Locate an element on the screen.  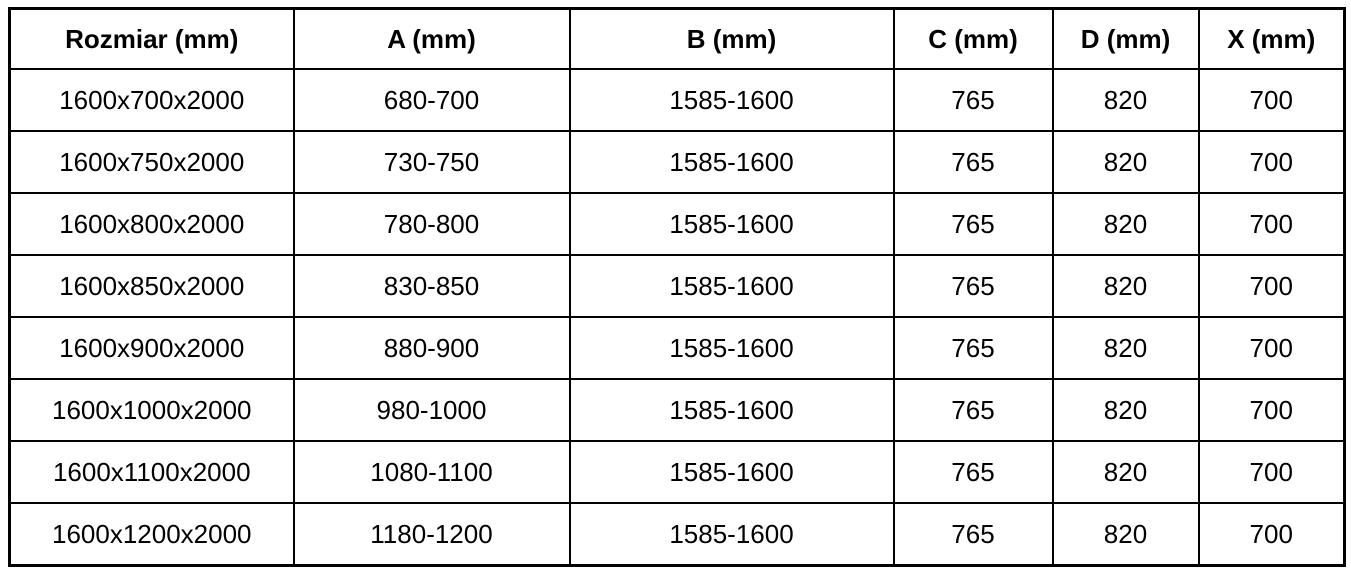
table-row: 1600x1000x2000 980-1000 1585-1600 765 820 700 is located at coordinates (677, 410).